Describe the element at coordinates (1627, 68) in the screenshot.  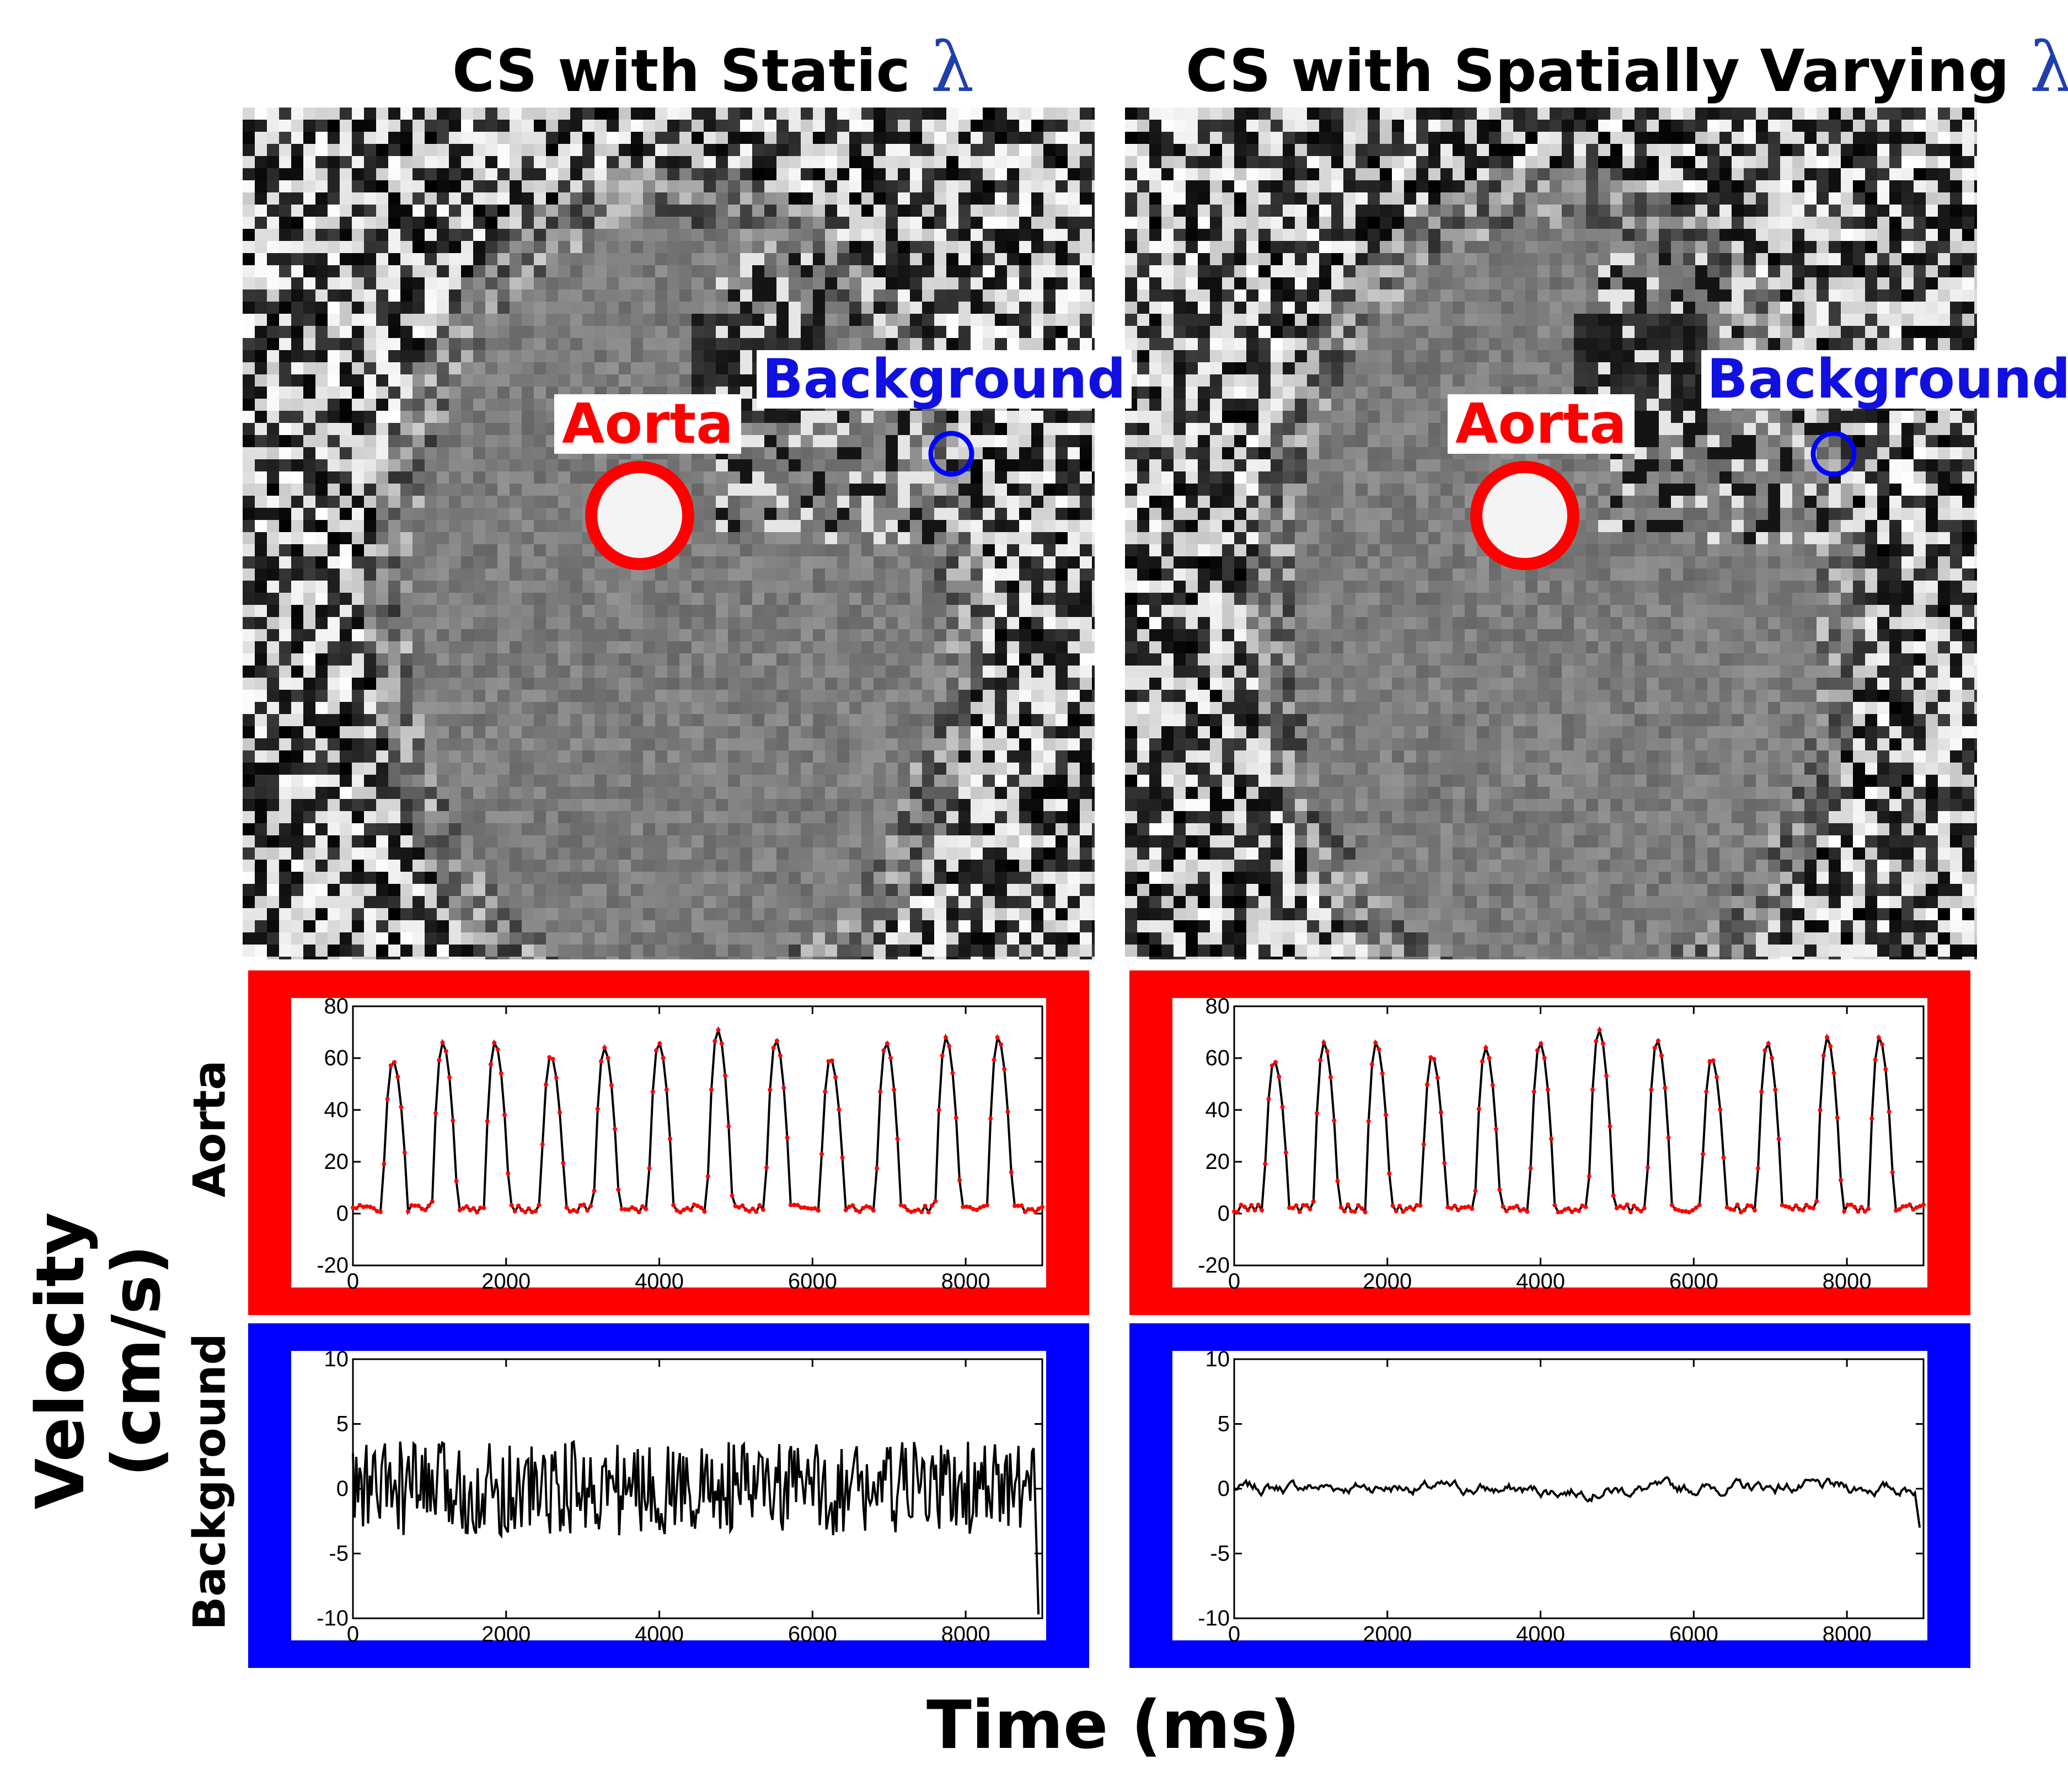
I see `column-title-varying: CS with Spatially Varying λ` at that location.